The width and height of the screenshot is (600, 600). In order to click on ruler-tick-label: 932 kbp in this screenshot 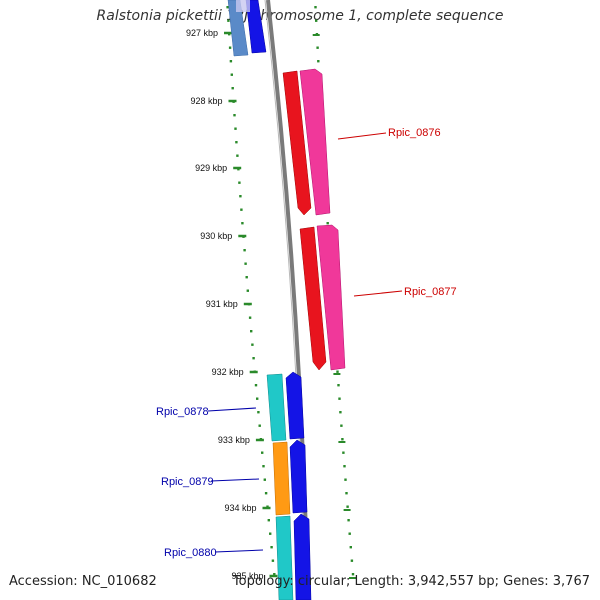, I will do `click(228, 372)`.